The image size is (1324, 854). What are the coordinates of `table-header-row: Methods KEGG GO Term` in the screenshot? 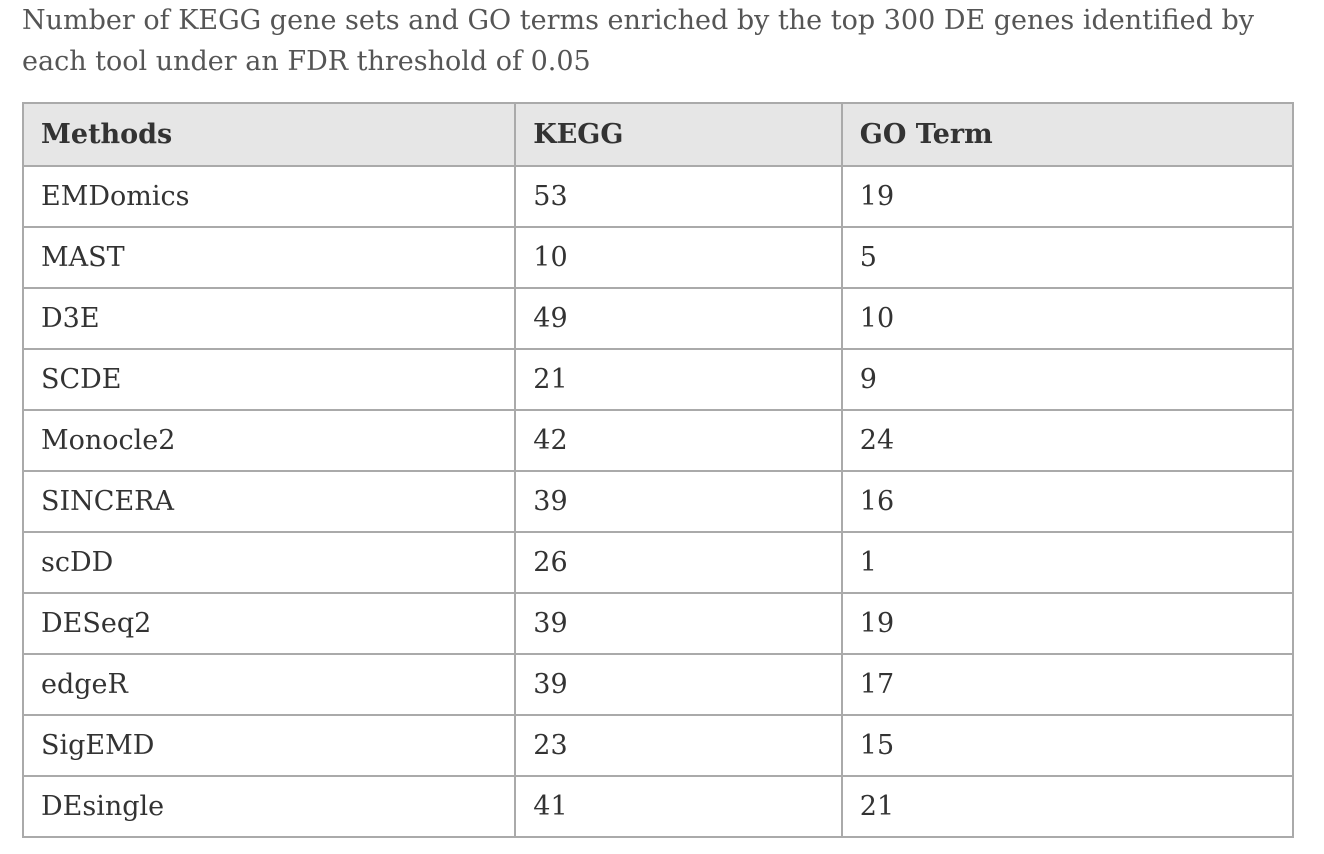 It's located at (658, 134).